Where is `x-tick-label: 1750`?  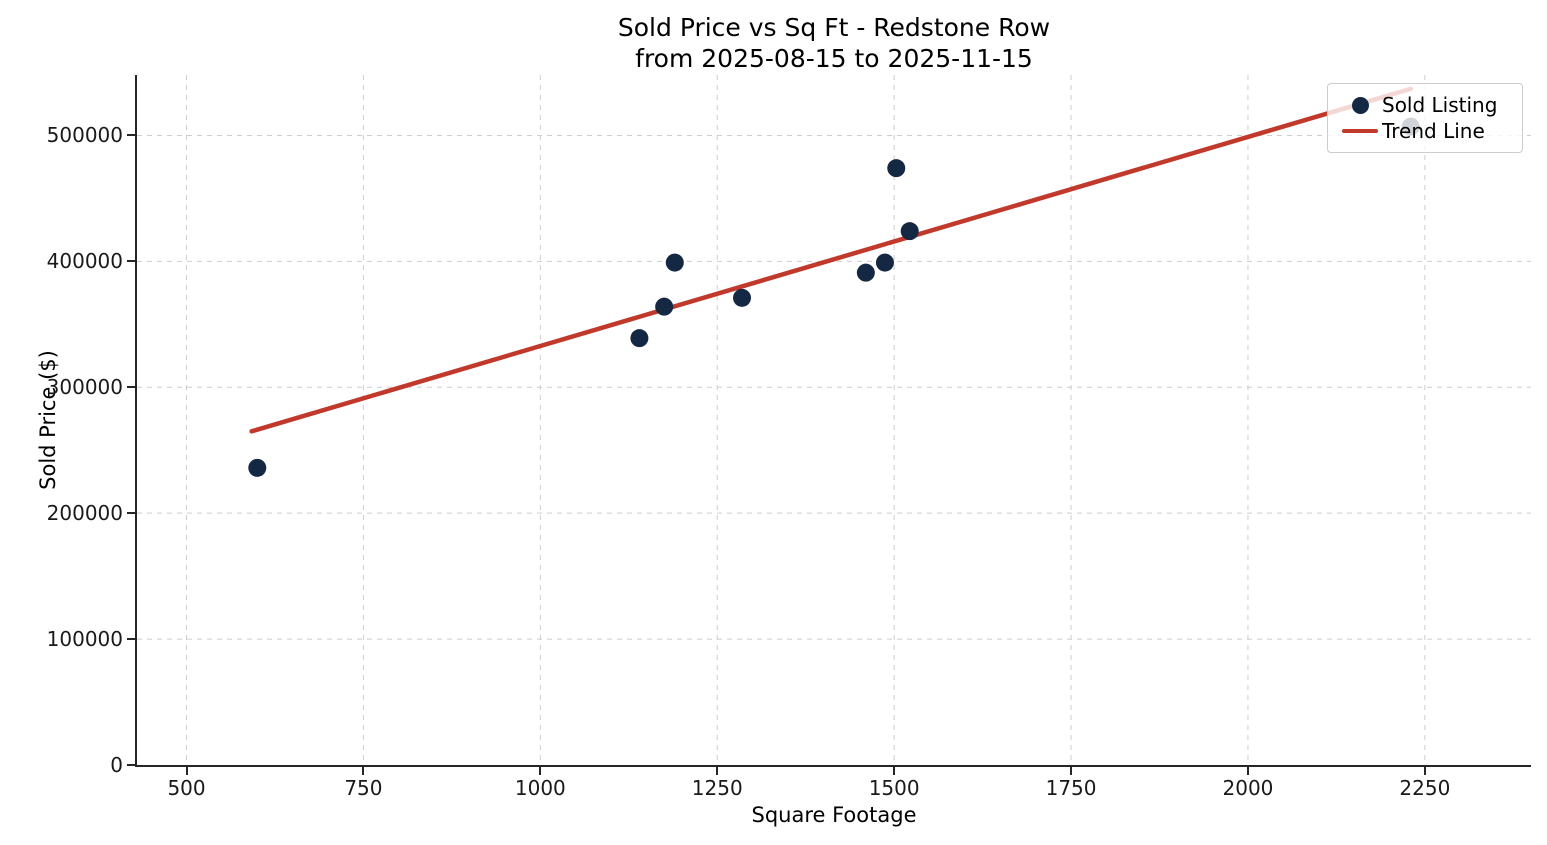
x-tick-label: 1750 is located at coordinates (1071, 788).